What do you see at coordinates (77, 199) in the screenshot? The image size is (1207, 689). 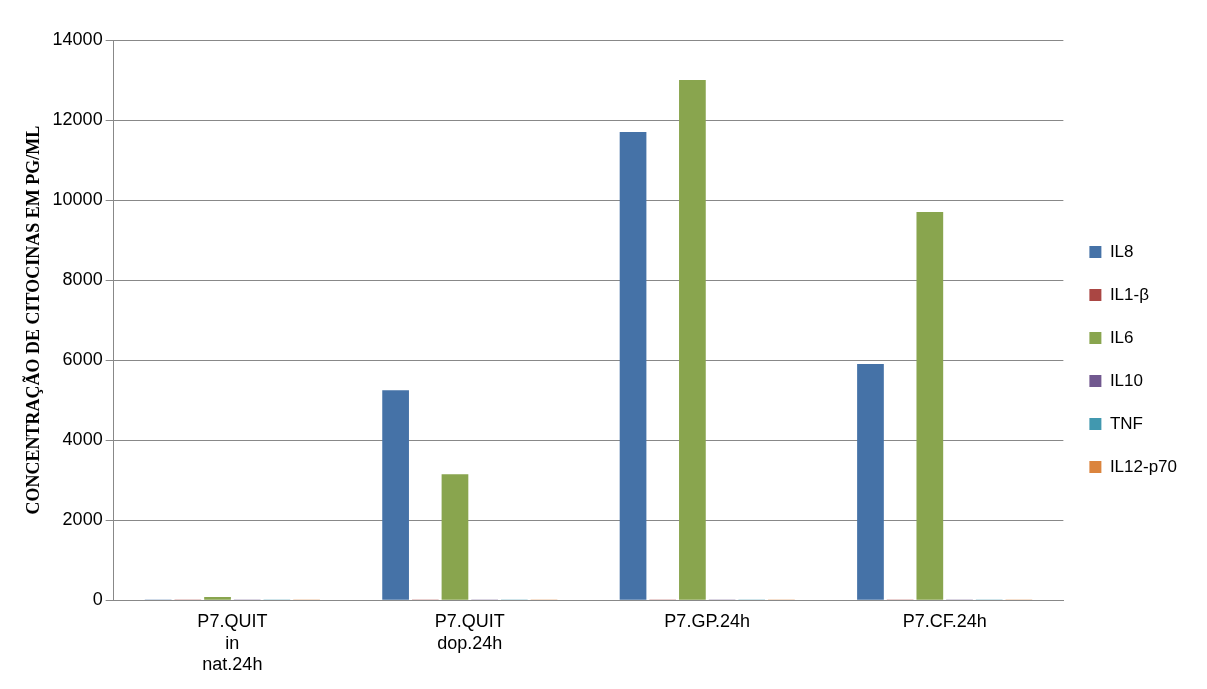 I see `y-tick-label: 10000` at bounding box center [77, 199].